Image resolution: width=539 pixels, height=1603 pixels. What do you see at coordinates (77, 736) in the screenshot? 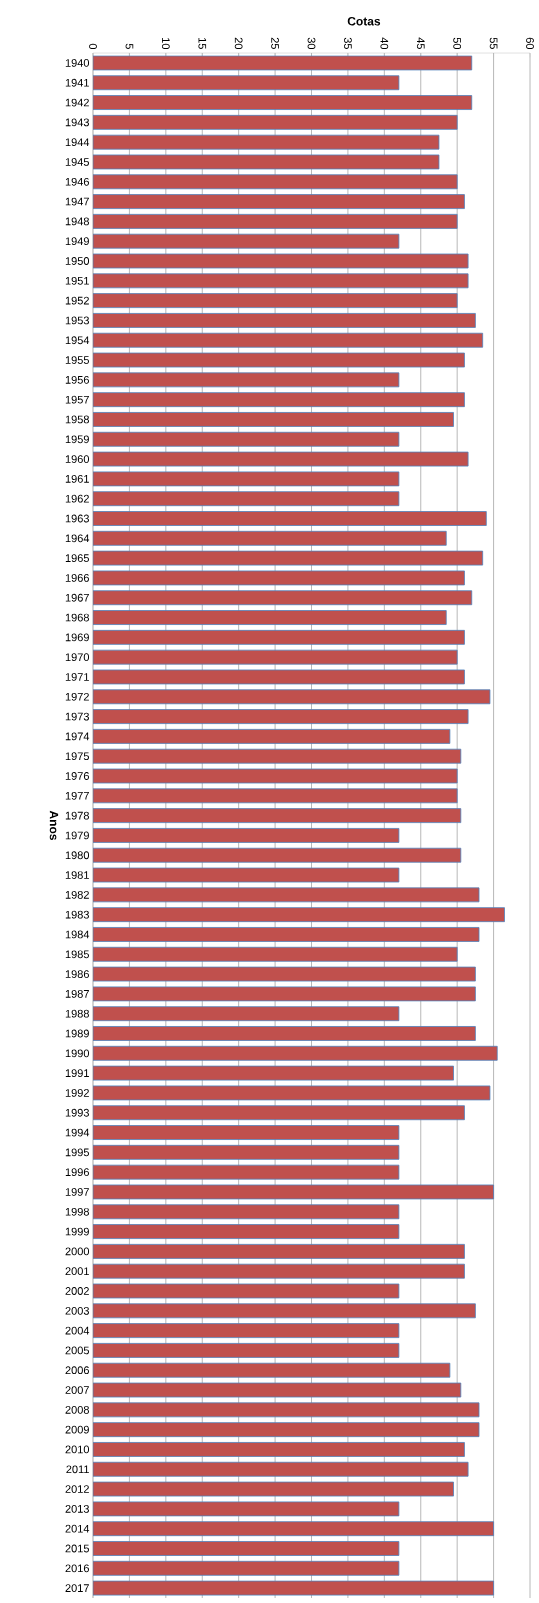
I see `y-tick-label: 1974` at bounding box center [77, 736].